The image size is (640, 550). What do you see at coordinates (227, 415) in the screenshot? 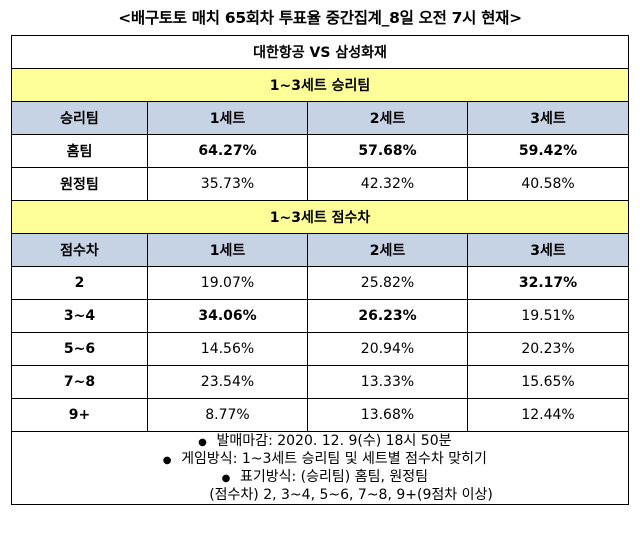
I see `rate-cell: 8.77%` at bounding box center [227, 415].